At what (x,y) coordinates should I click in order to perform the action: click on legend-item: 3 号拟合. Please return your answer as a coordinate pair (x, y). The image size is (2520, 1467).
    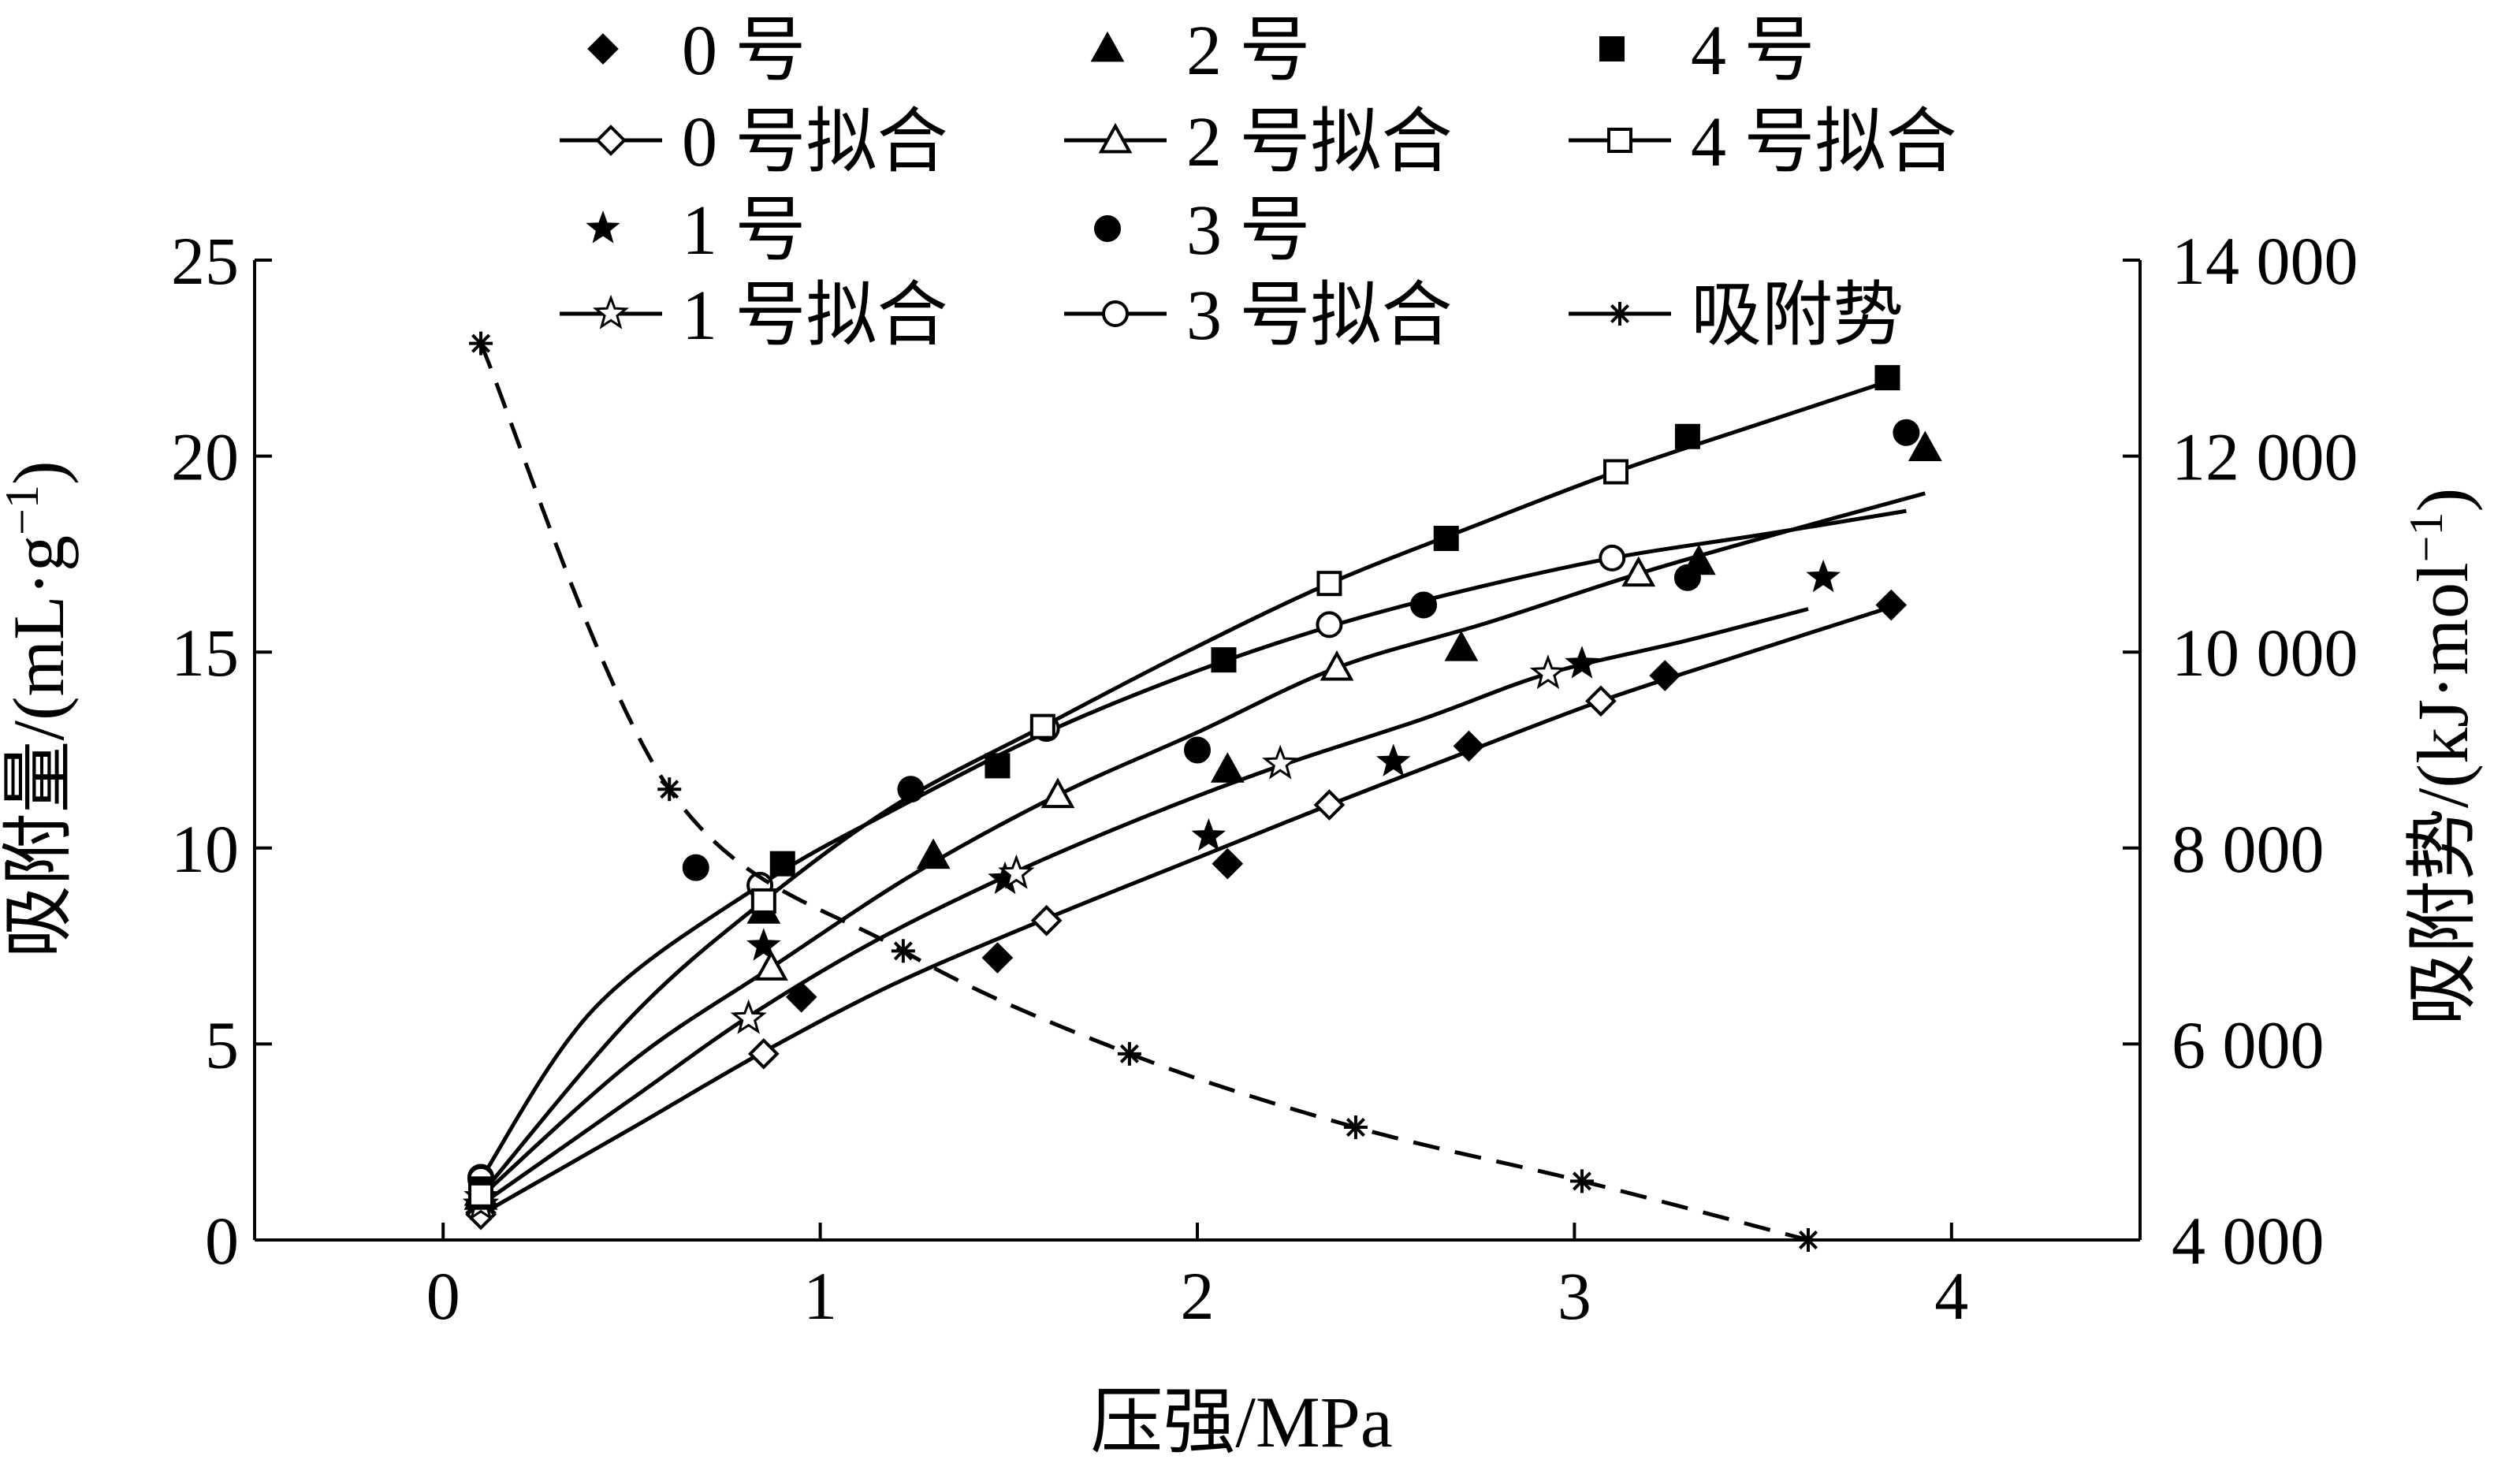
    Looking at the image, I should click on (1258, 316).